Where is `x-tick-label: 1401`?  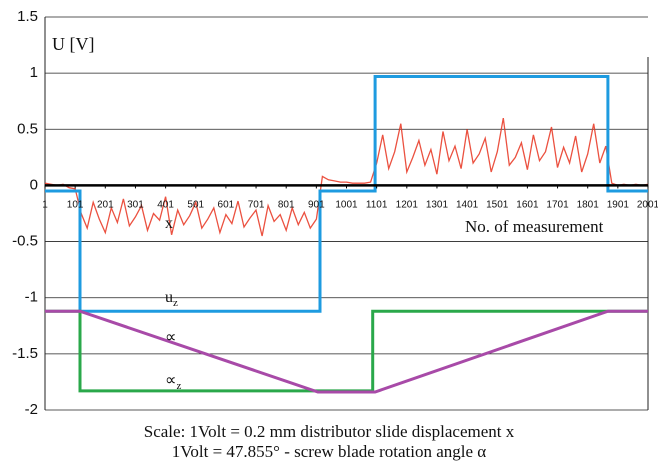
x-tick-label: 1401 is located at coordinates (467, 204).